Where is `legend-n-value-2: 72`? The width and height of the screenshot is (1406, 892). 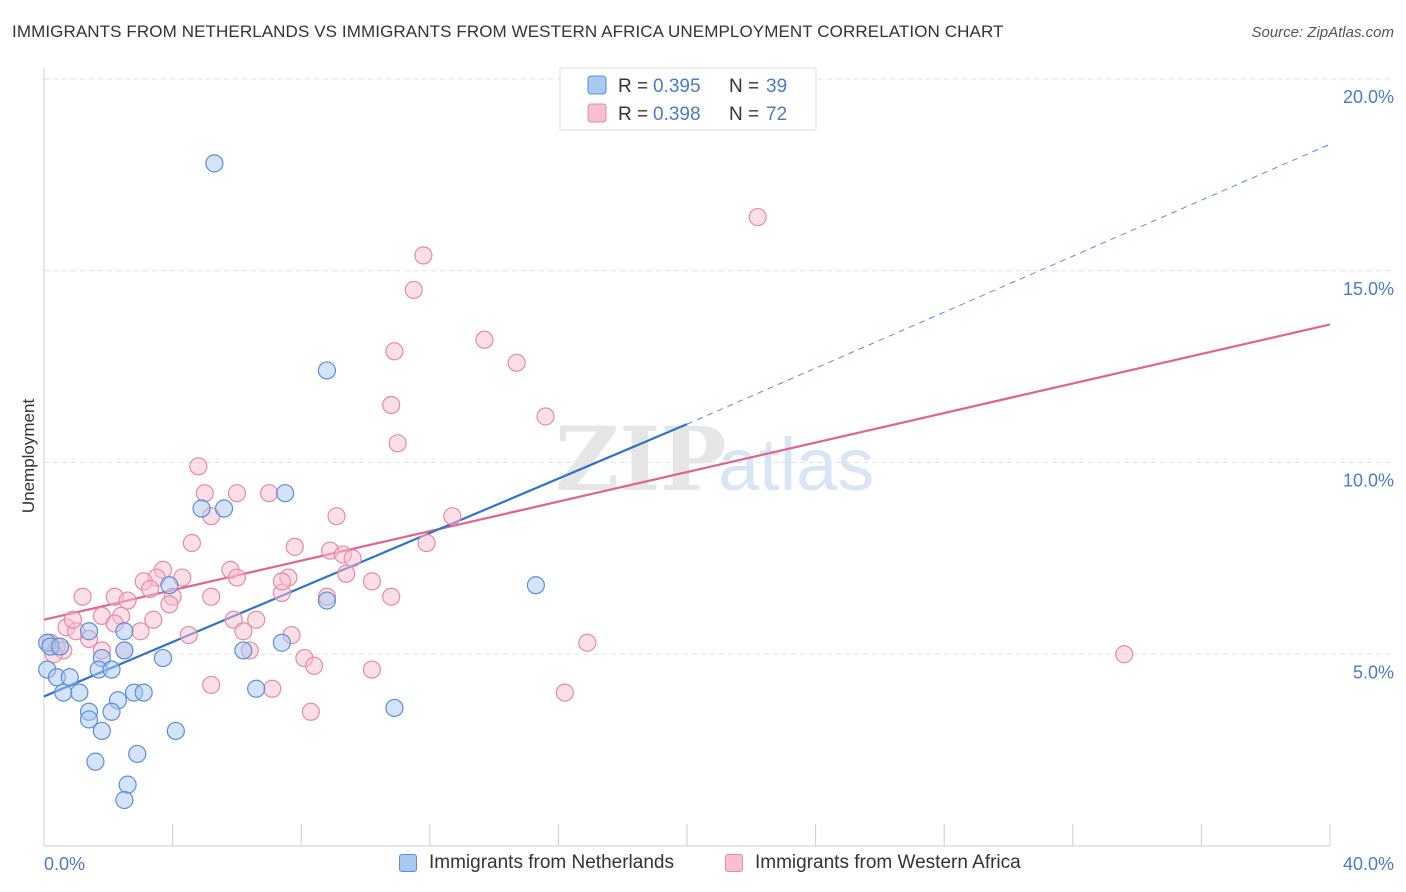
legend-n-value-2: 72 is located at coordinates (776, 114).